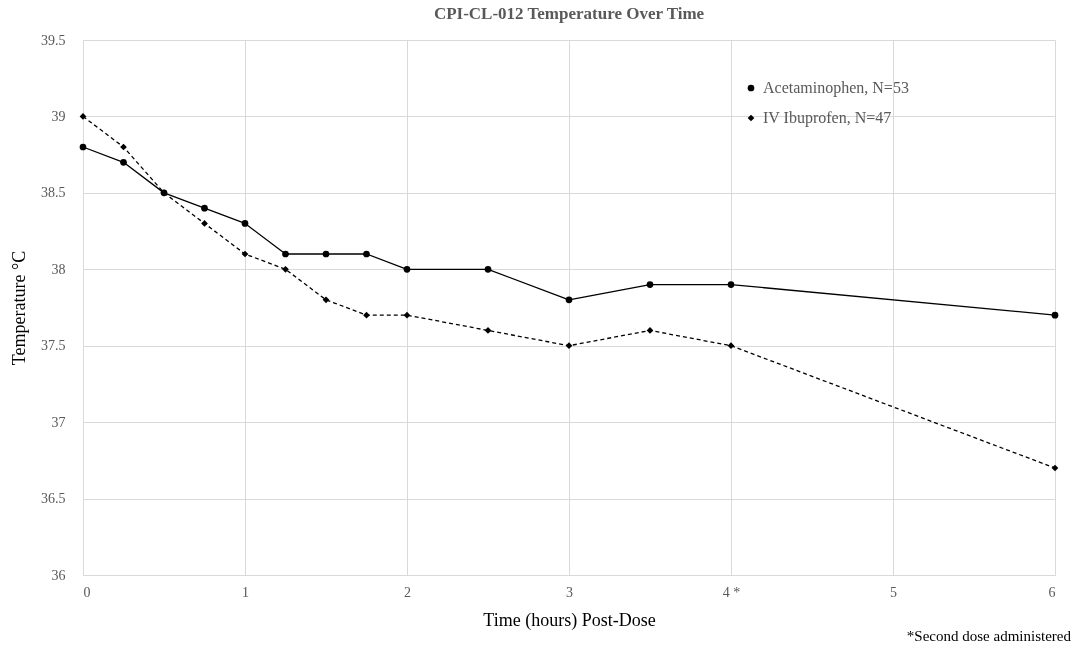 This screenshot has height=657, width=1083. I want to click on chart-title: CPI-CL-012 Temperature Over Time, so click(569, 13).